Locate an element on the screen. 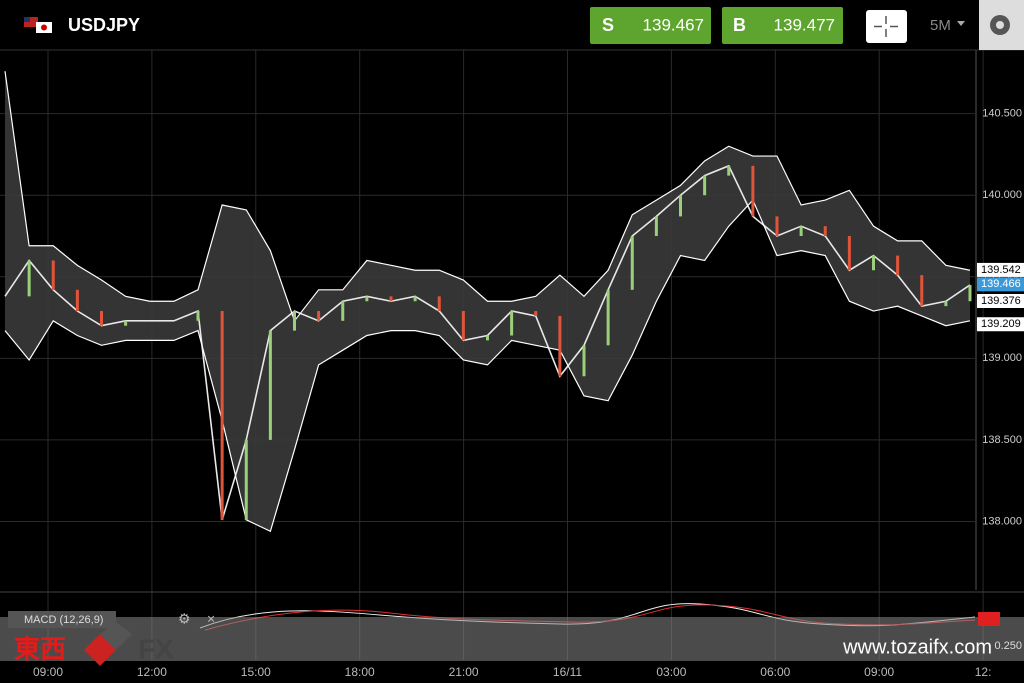 The width and height of the screenshot is (1024, 683). sell-button is located at coordinates (650, 25).